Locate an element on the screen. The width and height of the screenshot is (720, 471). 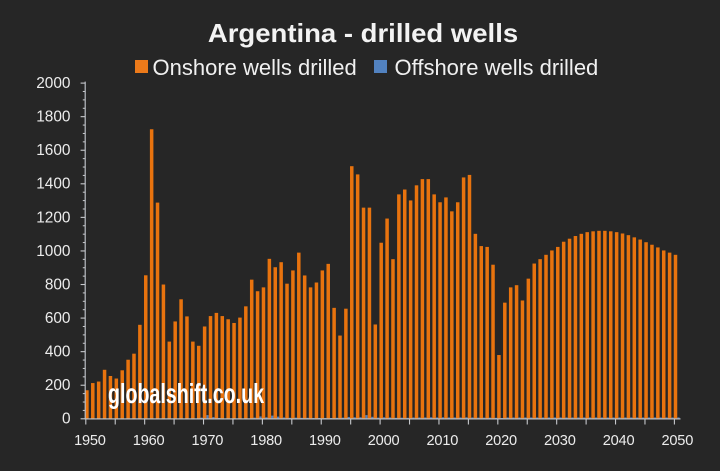
svg-text: 400 is located at coordinates (58, 352).